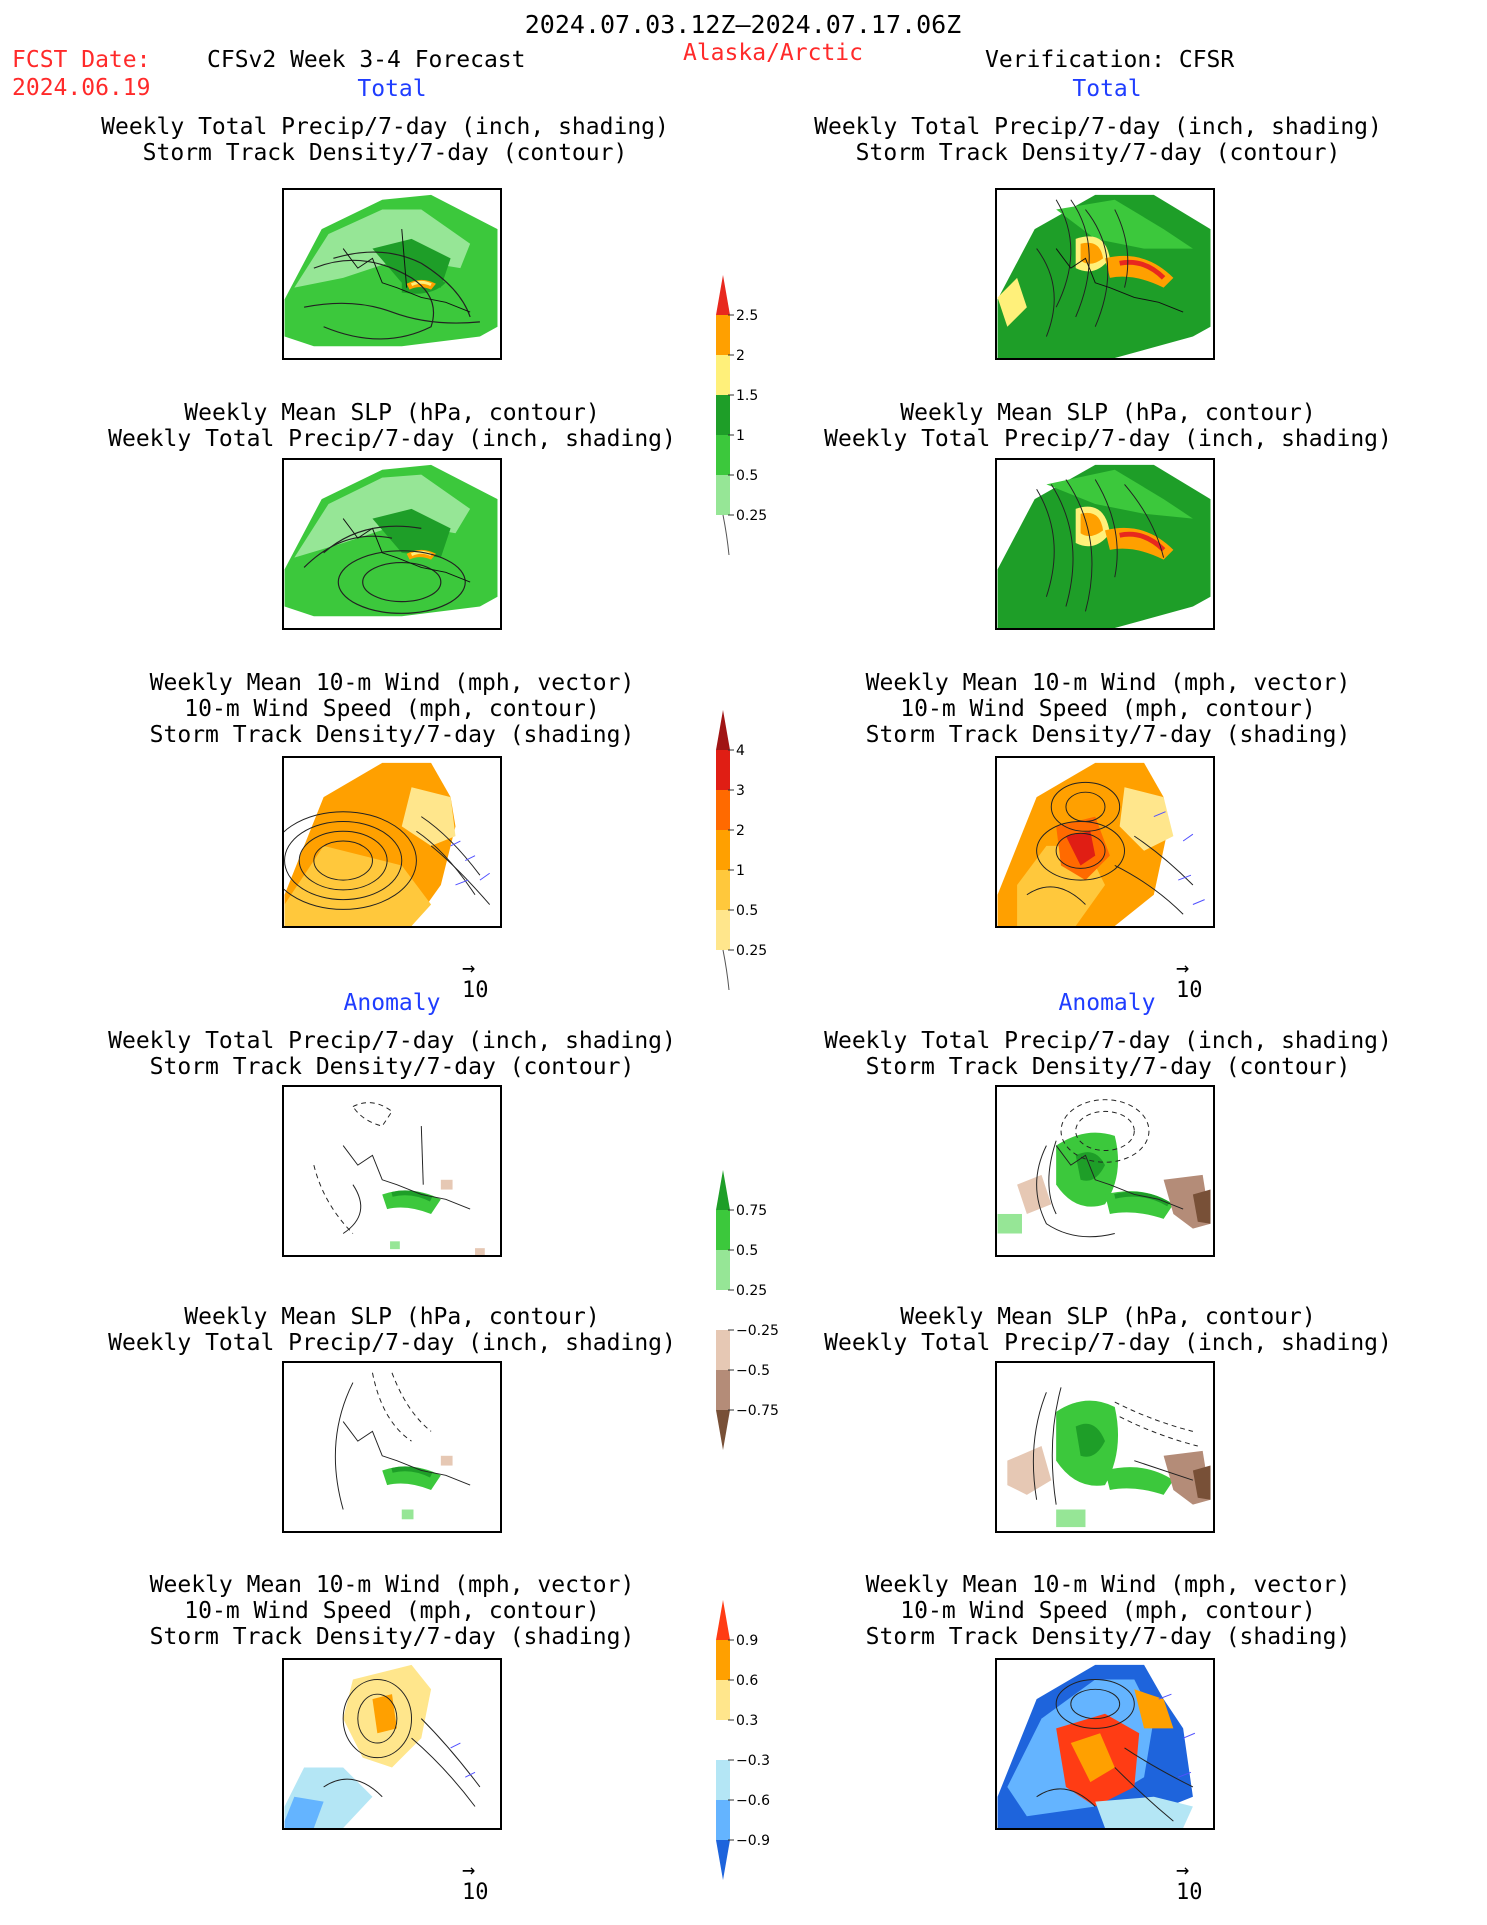 This screenshot has height=1925, width=1487. Describe the element at coordinates (1105, 1171) in the screenshot. I see `map-cfsr-anom-precip-storm` at that location.